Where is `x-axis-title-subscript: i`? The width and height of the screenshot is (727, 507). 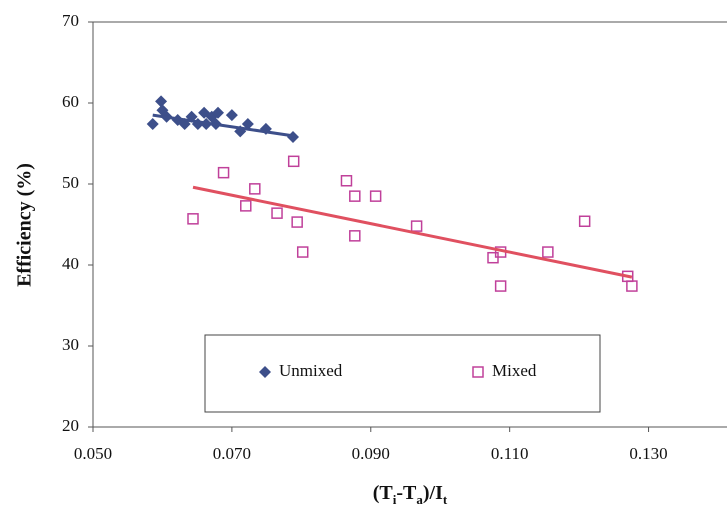
x-axis-title-subscript: i is located at coordinates (395, 499).